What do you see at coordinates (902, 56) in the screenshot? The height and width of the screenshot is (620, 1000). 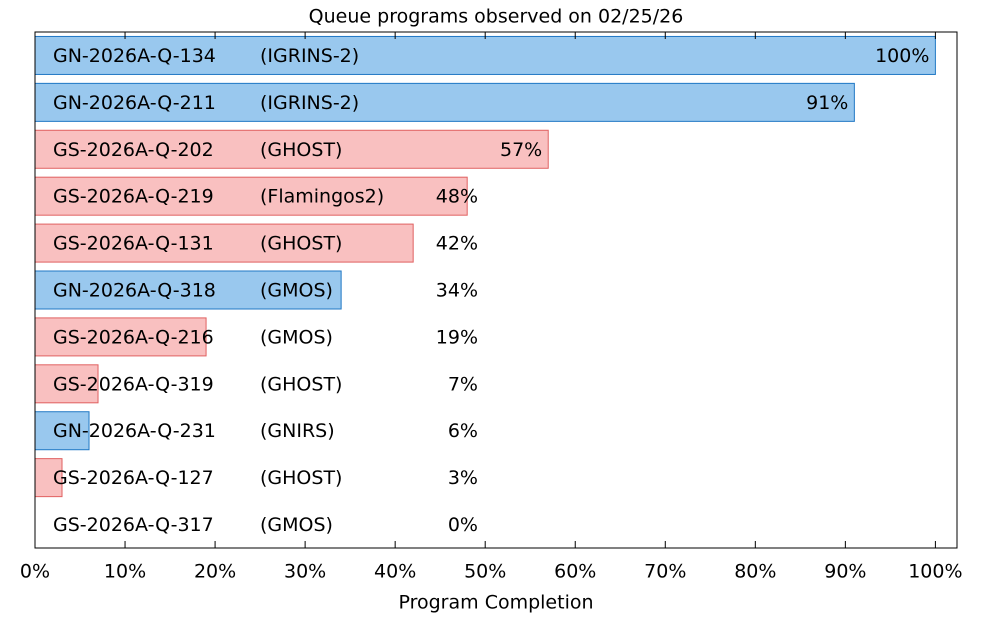 I see `value-label: 100%` at bounding box center [902, 56].